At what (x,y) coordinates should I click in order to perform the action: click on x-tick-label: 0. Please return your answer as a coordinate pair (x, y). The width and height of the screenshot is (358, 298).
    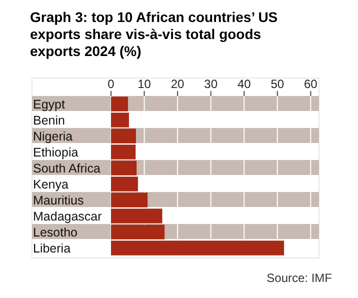
    Looking at the image, I should click on (111, 84).